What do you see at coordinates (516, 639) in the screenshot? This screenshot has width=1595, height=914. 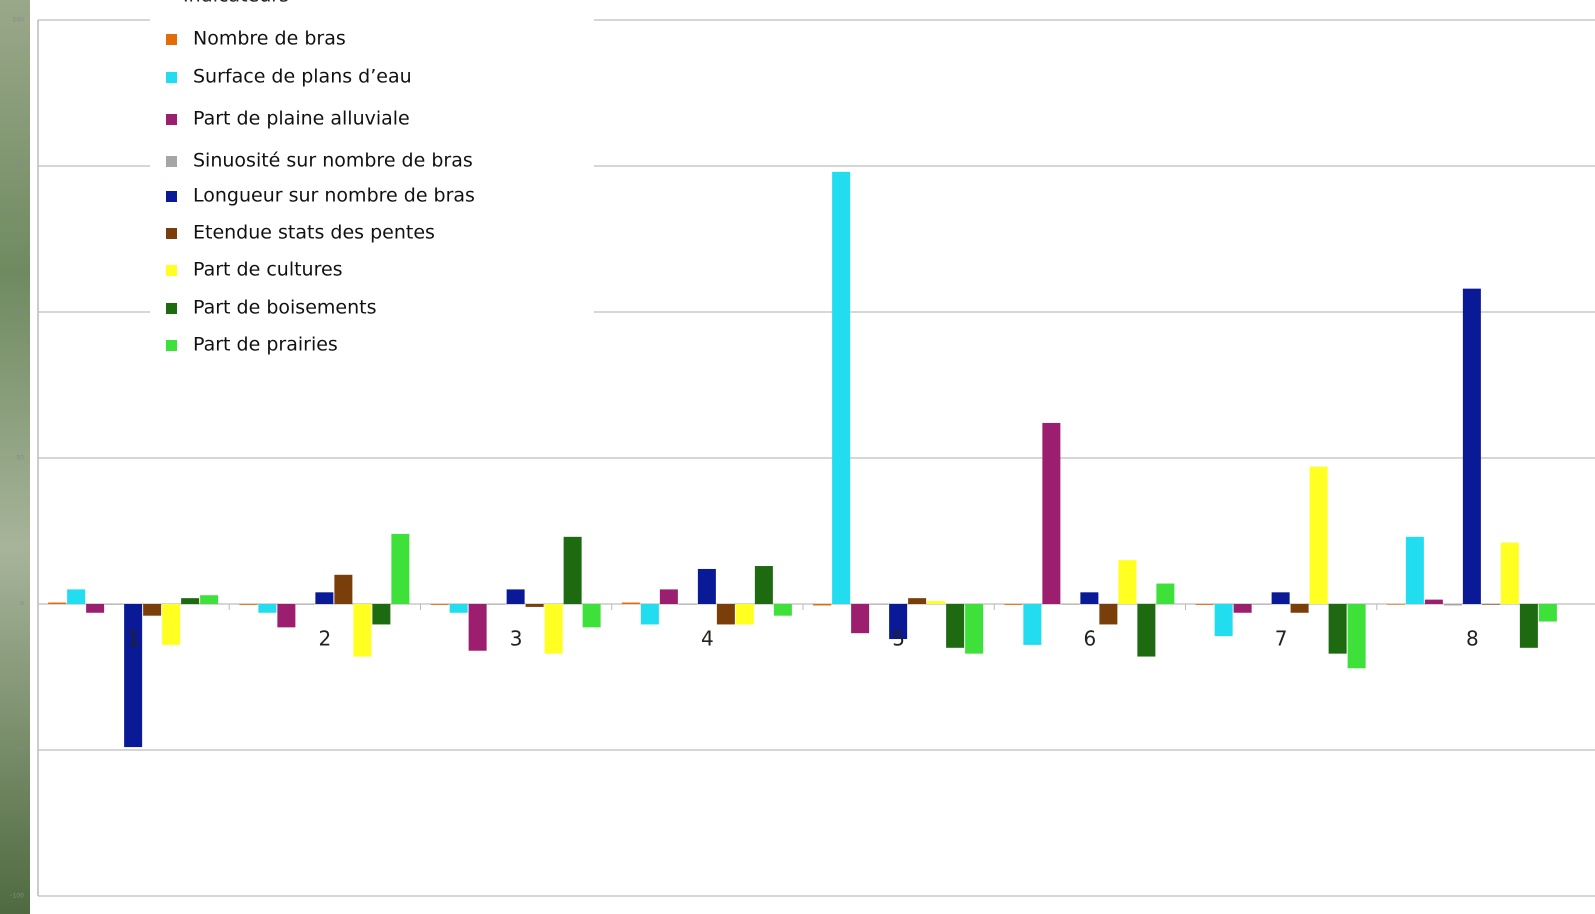 I see `x-tick-label: 3` at bounding box center [516, 639].